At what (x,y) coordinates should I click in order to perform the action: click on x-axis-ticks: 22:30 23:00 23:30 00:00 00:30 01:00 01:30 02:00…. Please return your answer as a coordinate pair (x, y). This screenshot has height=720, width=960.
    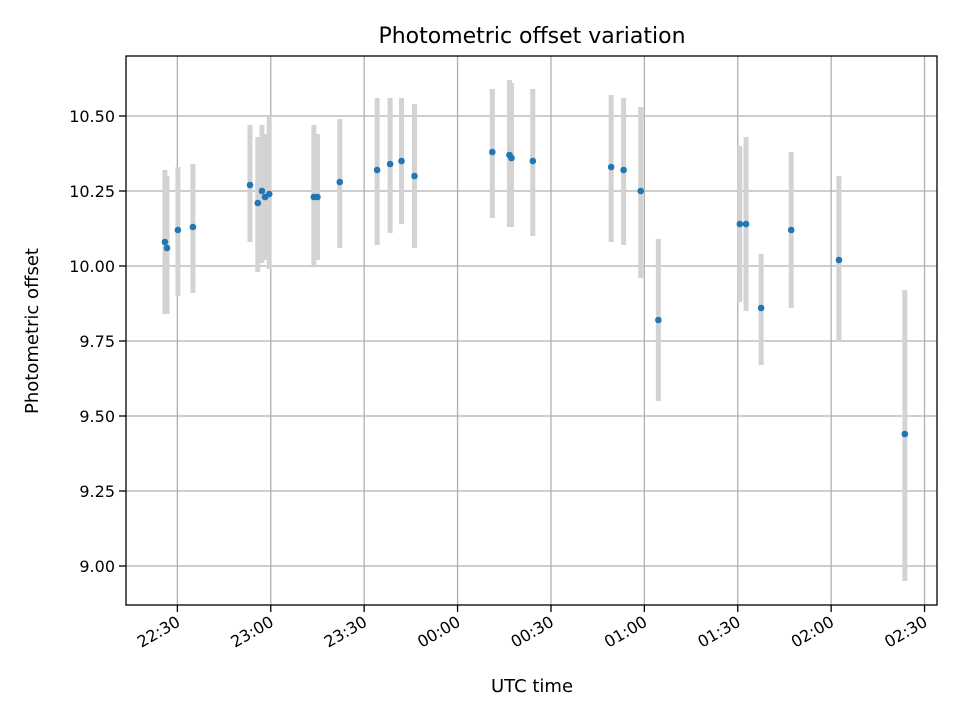
    Looking at the image, I should click on (532, 628).